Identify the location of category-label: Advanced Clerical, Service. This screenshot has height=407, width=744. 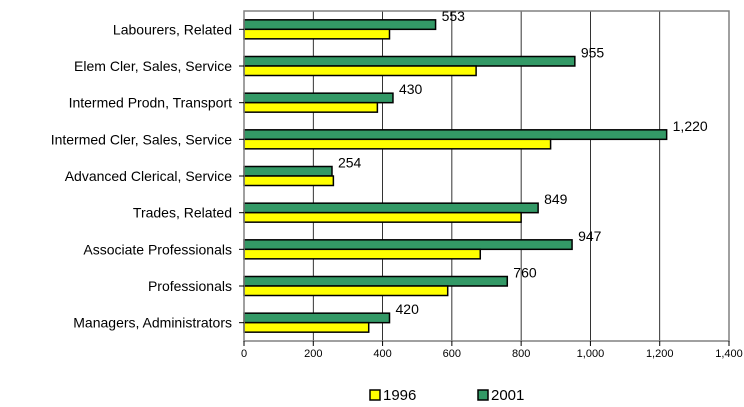
(149, 176).